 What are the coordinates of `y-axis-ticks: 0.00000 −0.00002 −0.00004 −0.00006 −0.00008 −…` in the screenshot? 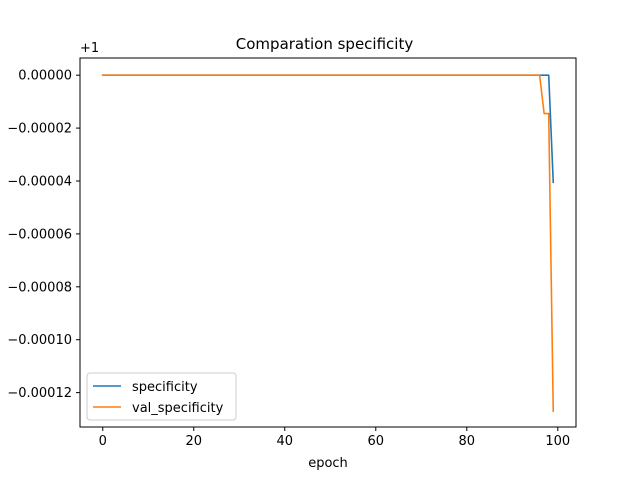 It's located at (43, 235).